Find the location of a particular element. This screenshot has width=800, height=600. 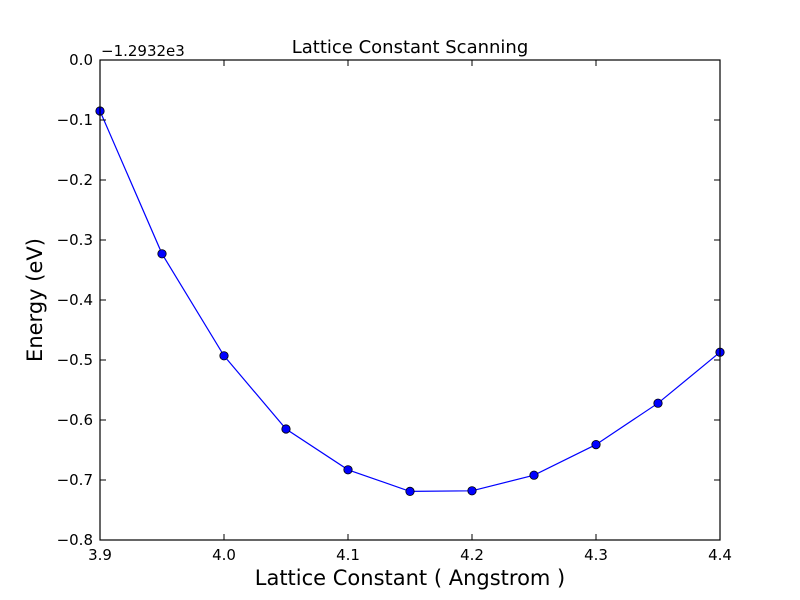

x-axis-title: Lattice Constant ( Angstrom ) is located at coordinates (410, 578).